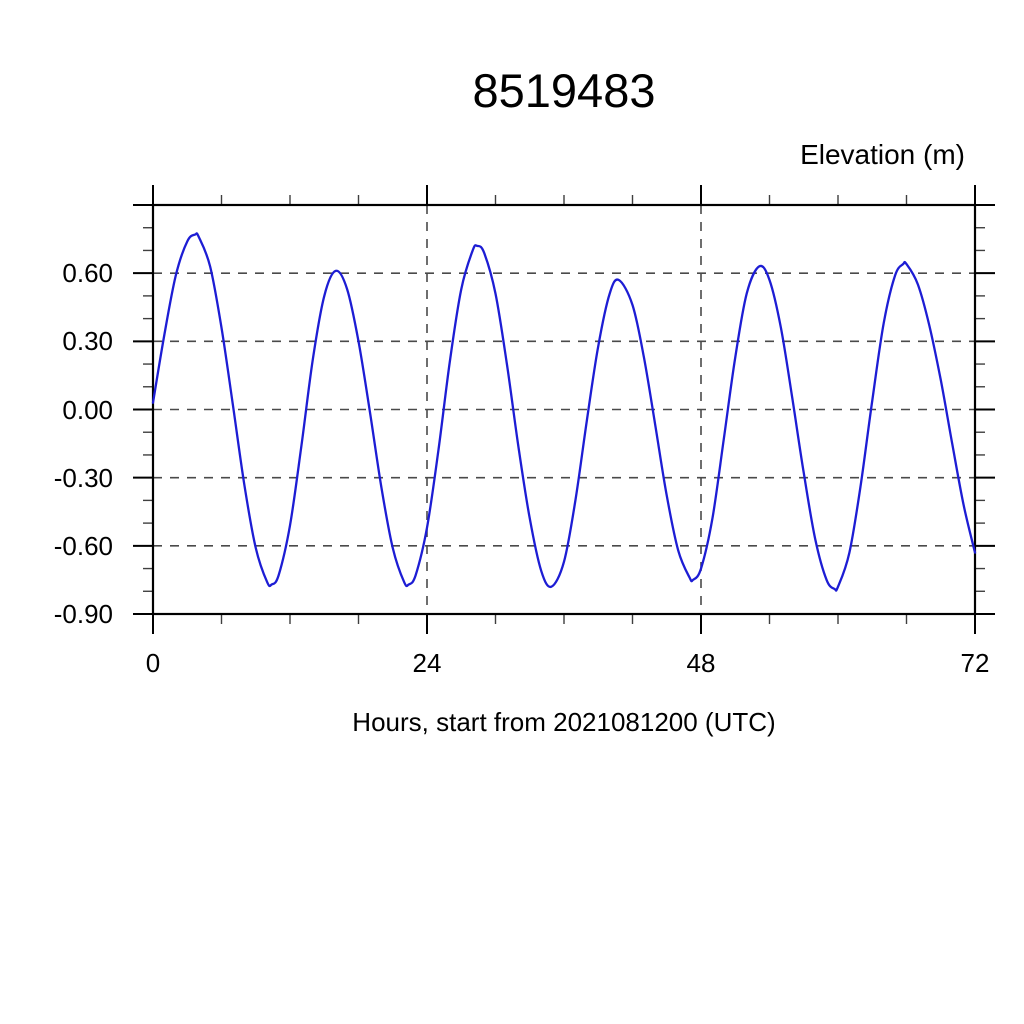 The width and height of the screenshot is (1024, 1024). I want to click on x-tick-label: 24, so click(427, 663).